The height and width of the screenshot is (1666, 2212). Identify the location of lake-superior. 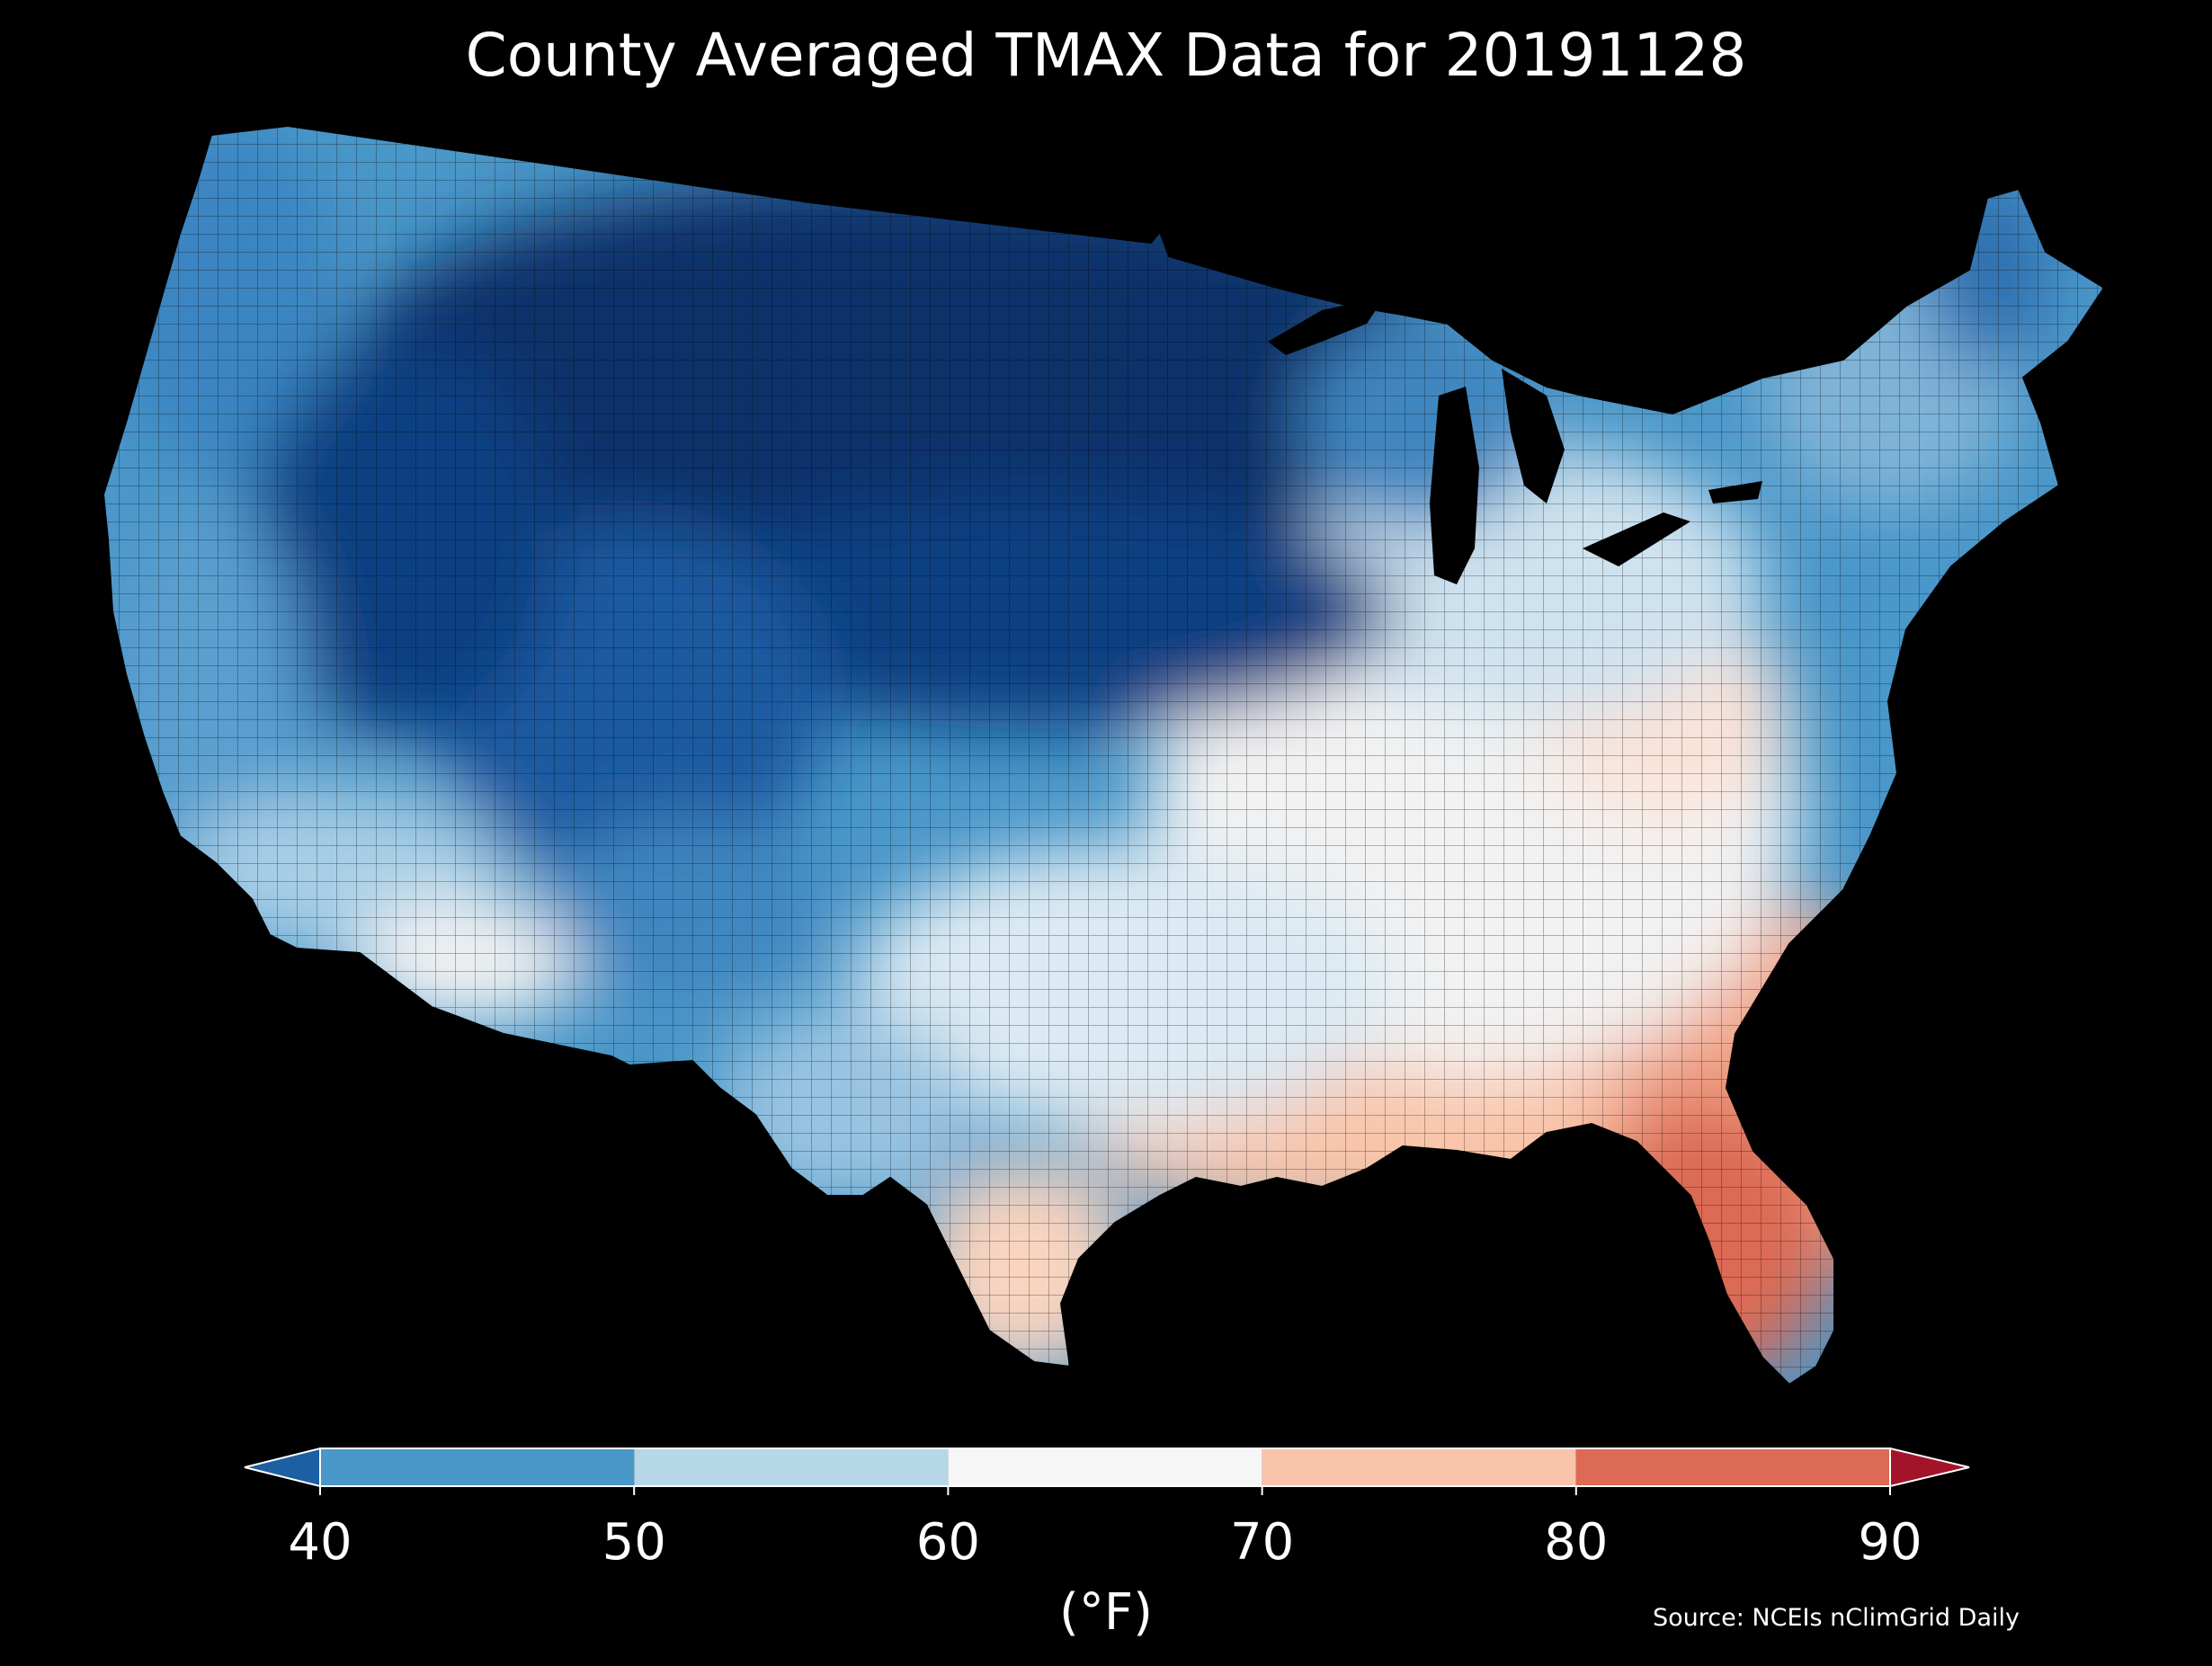
(1326, 326).